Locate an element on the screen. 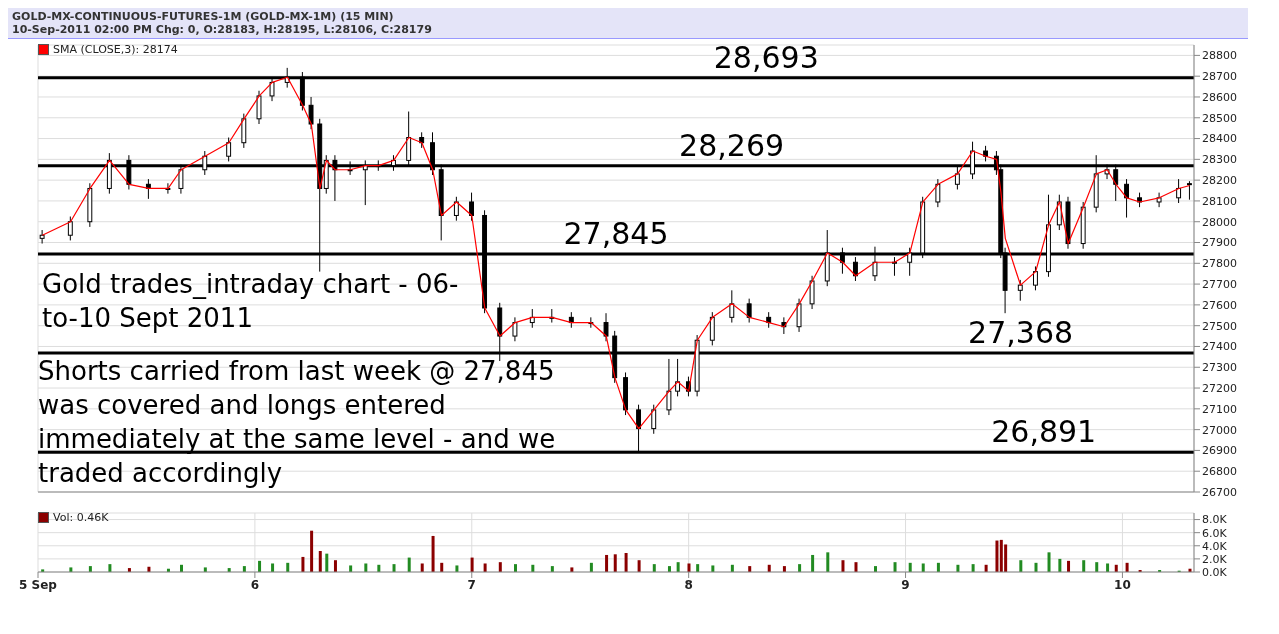 This screenshot has height=634, width=1279. ref-line-label: 28,693 is located at coordinates (766, 57).